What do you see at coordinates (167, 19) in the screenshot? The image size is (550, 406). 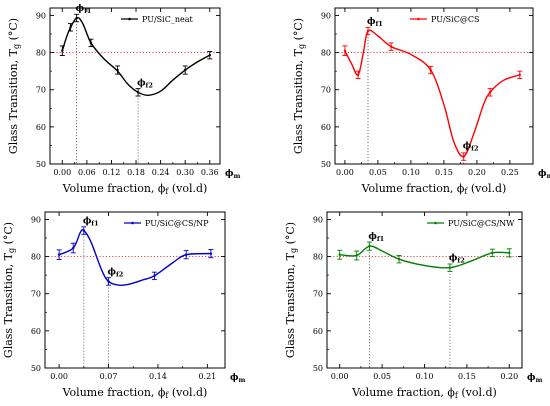 I see `legend-label: PU/SiC_neat` at bounding box center [167, 19].